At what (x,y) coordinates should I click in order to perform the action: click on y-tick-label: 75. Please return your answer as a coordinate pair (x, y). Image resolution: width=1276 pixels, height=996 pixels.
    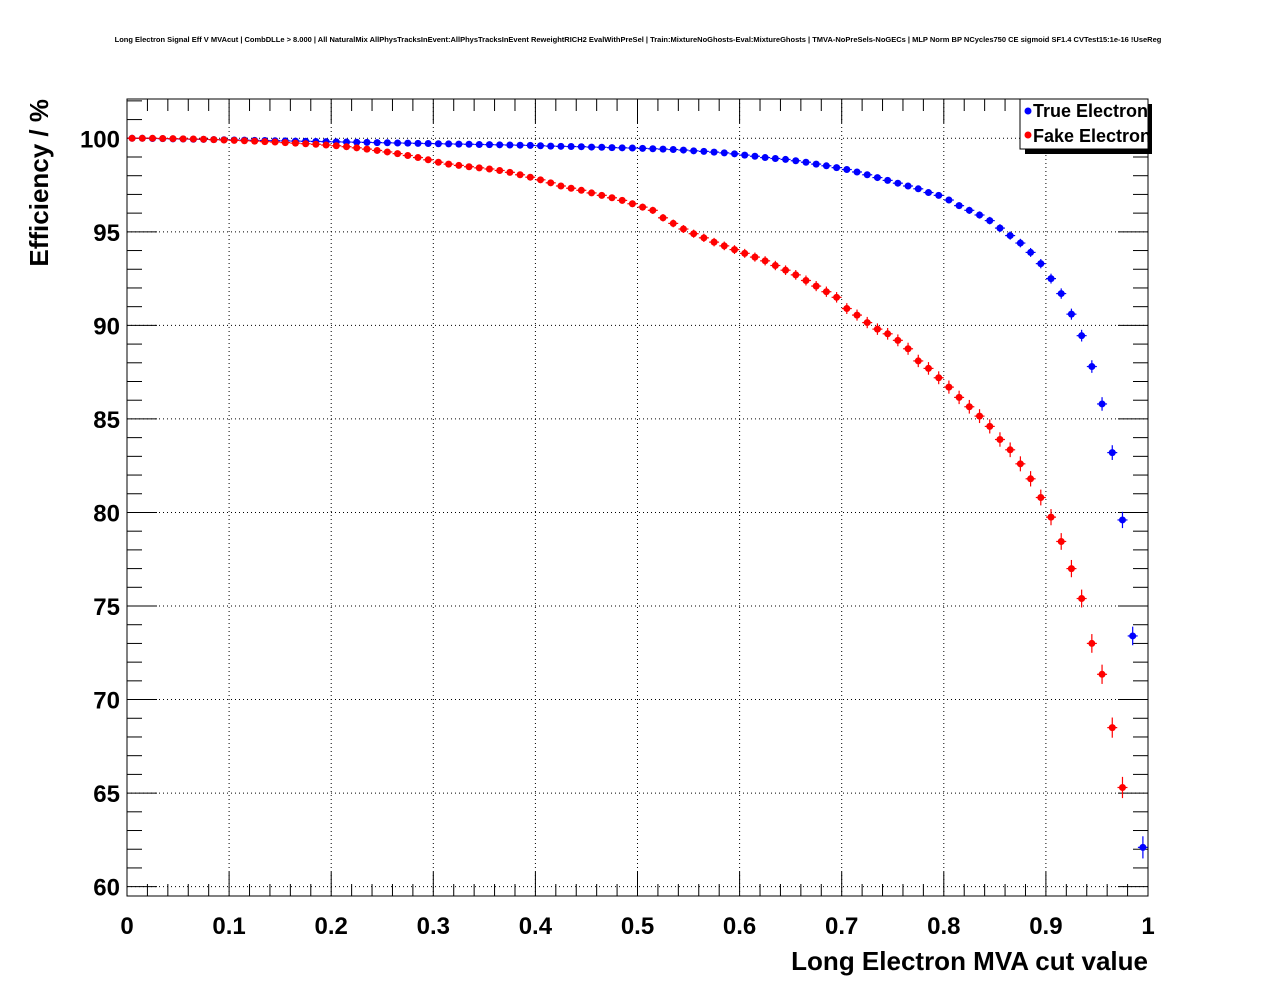
    Looking at the image, I should click on (106, 607).